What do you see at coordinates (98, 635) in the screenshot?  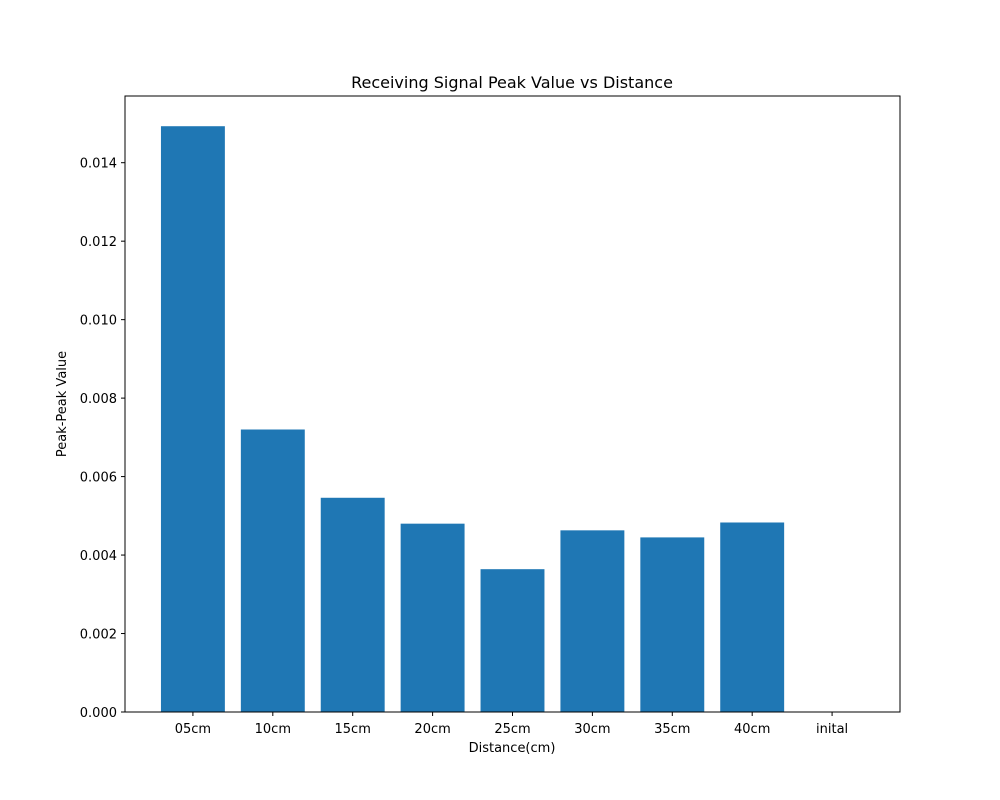 I see `y-tick-label: 0.002` at bounding box center [98, 635].